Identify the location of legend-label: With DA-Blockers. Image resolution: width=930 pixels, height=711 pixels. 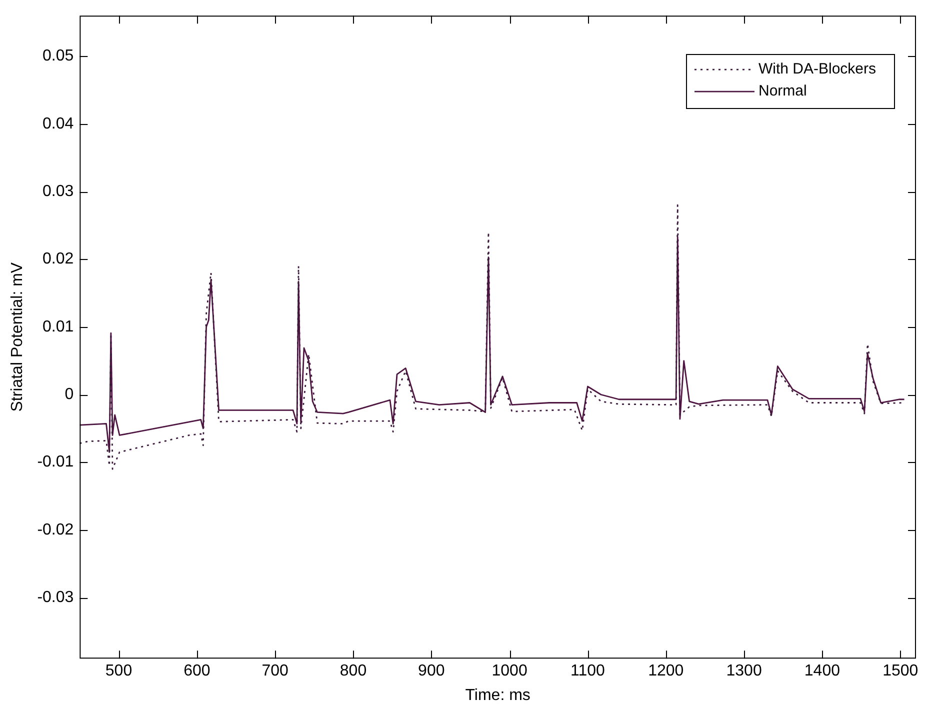
(817, 69).